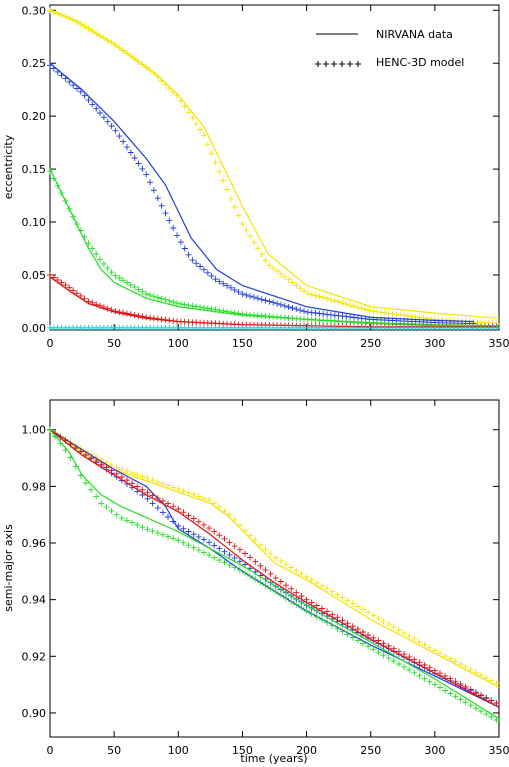 The height and width of the screenshot is (767, 509). What do you see at coordinates (34, 486) in the screenshot?
I see `y-tick-label: 0.98` at bounding box center [34, 486].